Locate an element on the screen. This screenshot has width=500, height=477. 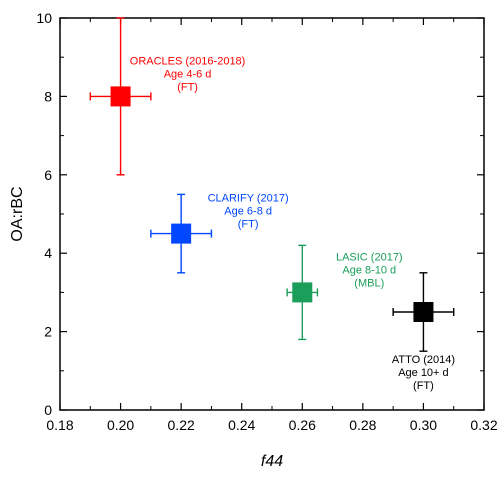
point-label-1: CLARIFY (2017) Age 6-8 d (FT) is located at coordinates (248, 212).